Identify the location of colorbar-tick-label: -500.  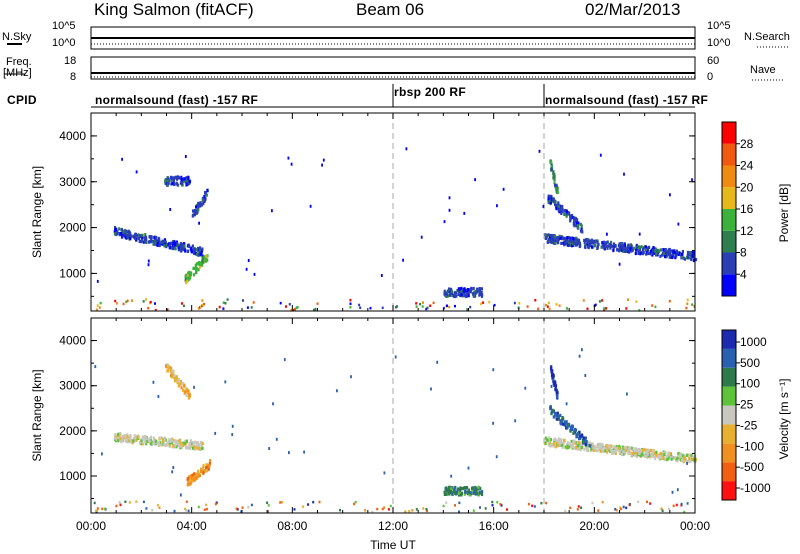
(752, 467).